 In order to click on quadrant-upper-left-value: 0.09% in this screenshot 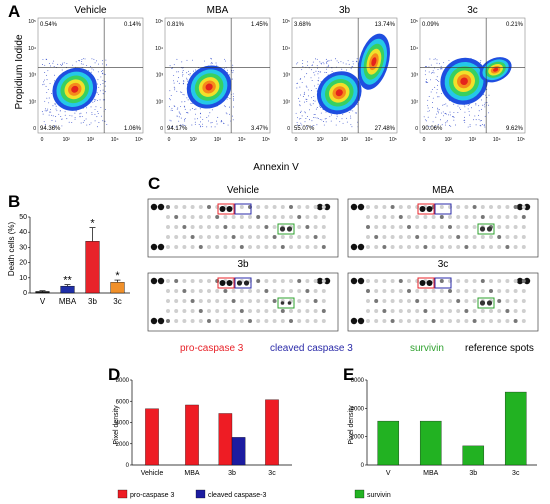, I will do `click(431, 25)`.